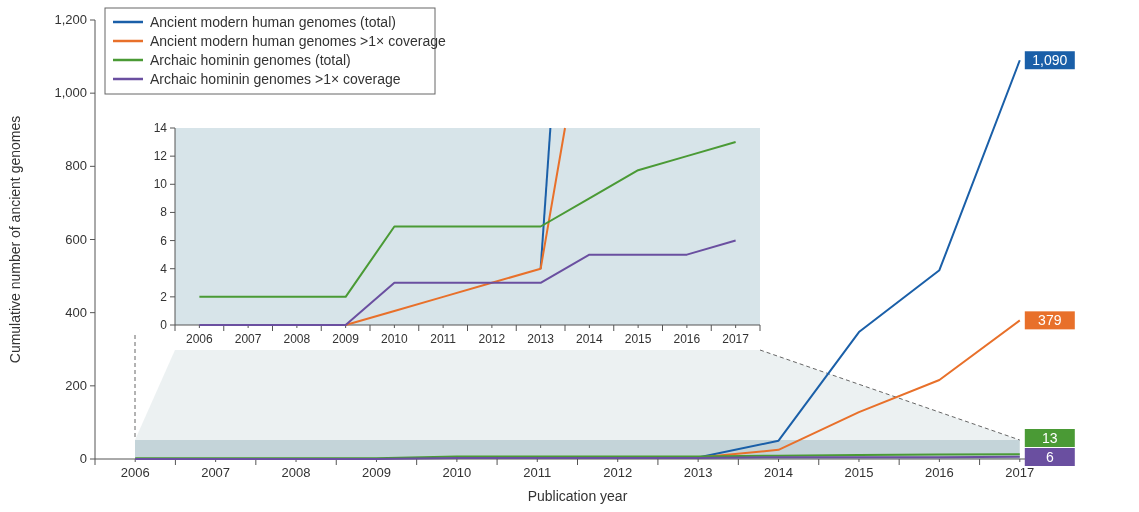 The height and width of the screenshot is (512, 1139). I want to click on data-label: 6, so click(1049, 457).